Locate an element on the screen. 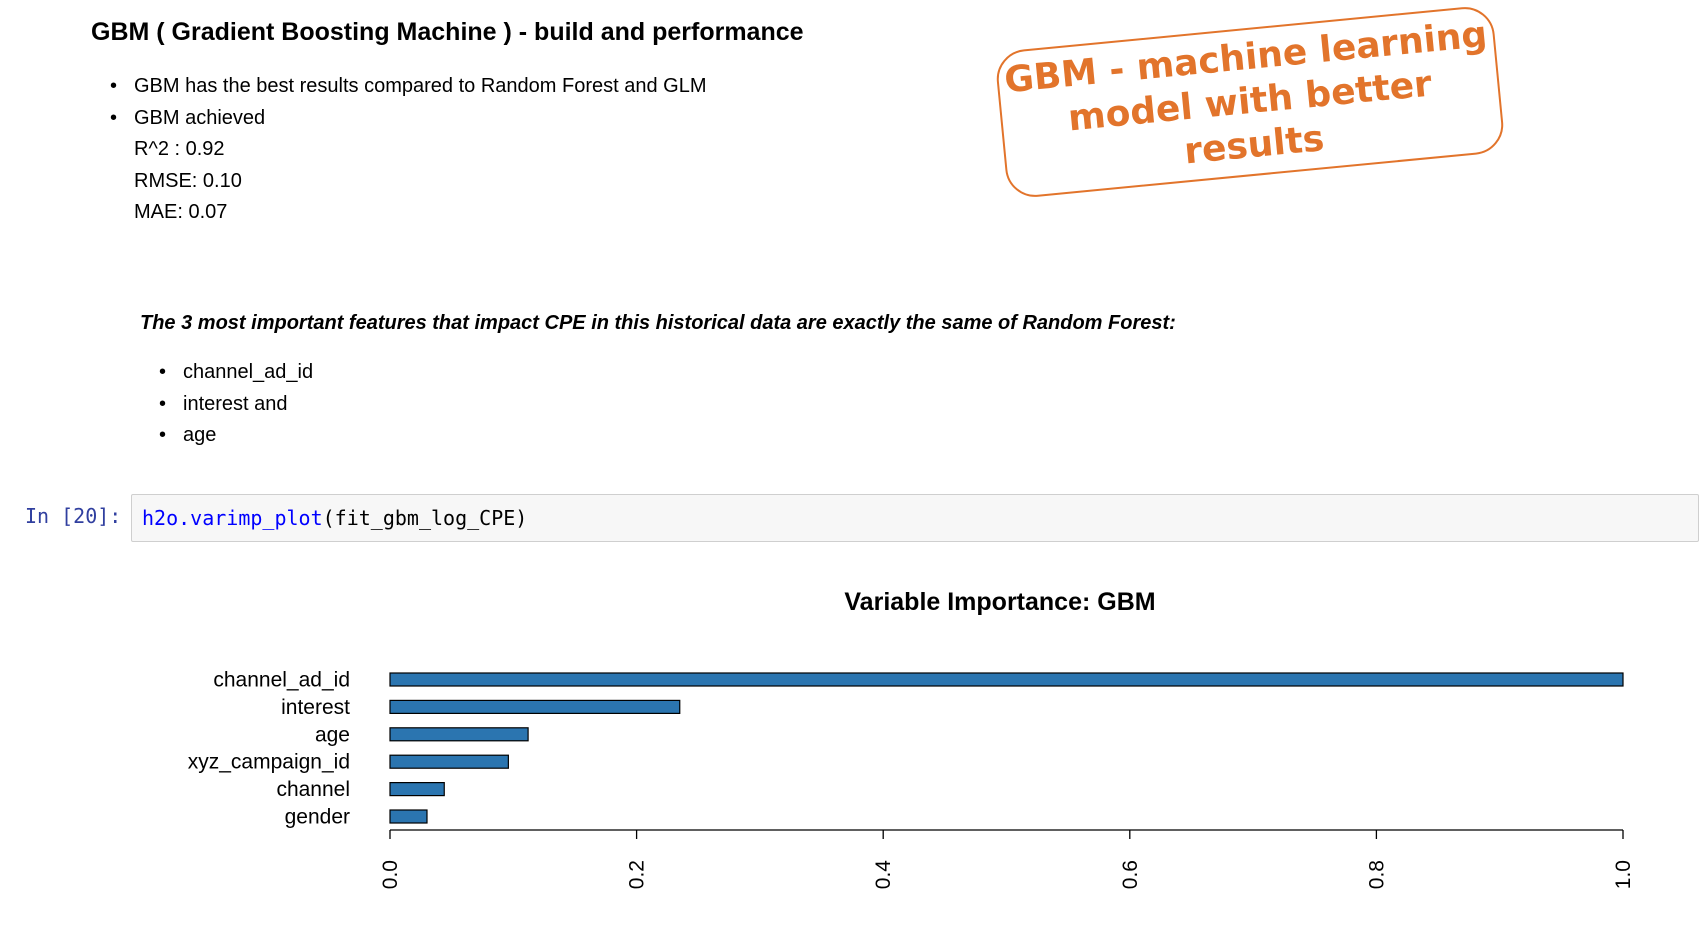 The image size is (1700, 941). list-item: • channel_ad_id is located at coordinates (226, 373).